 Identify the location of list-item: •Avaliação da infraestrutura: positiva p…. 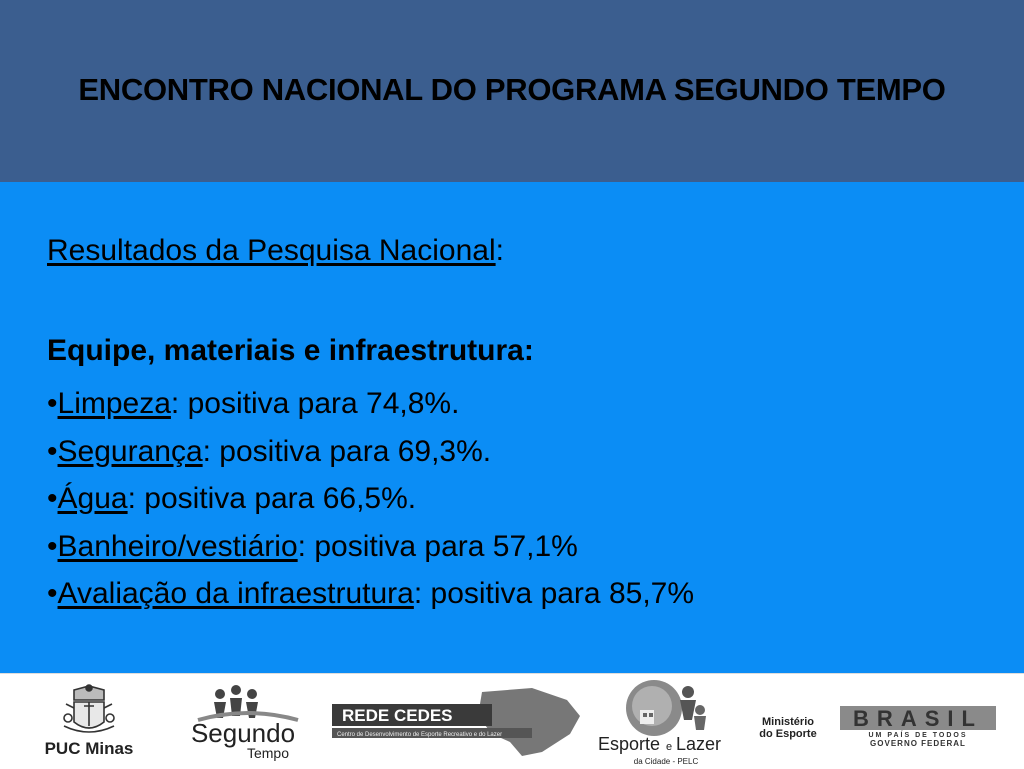
(370, 594).